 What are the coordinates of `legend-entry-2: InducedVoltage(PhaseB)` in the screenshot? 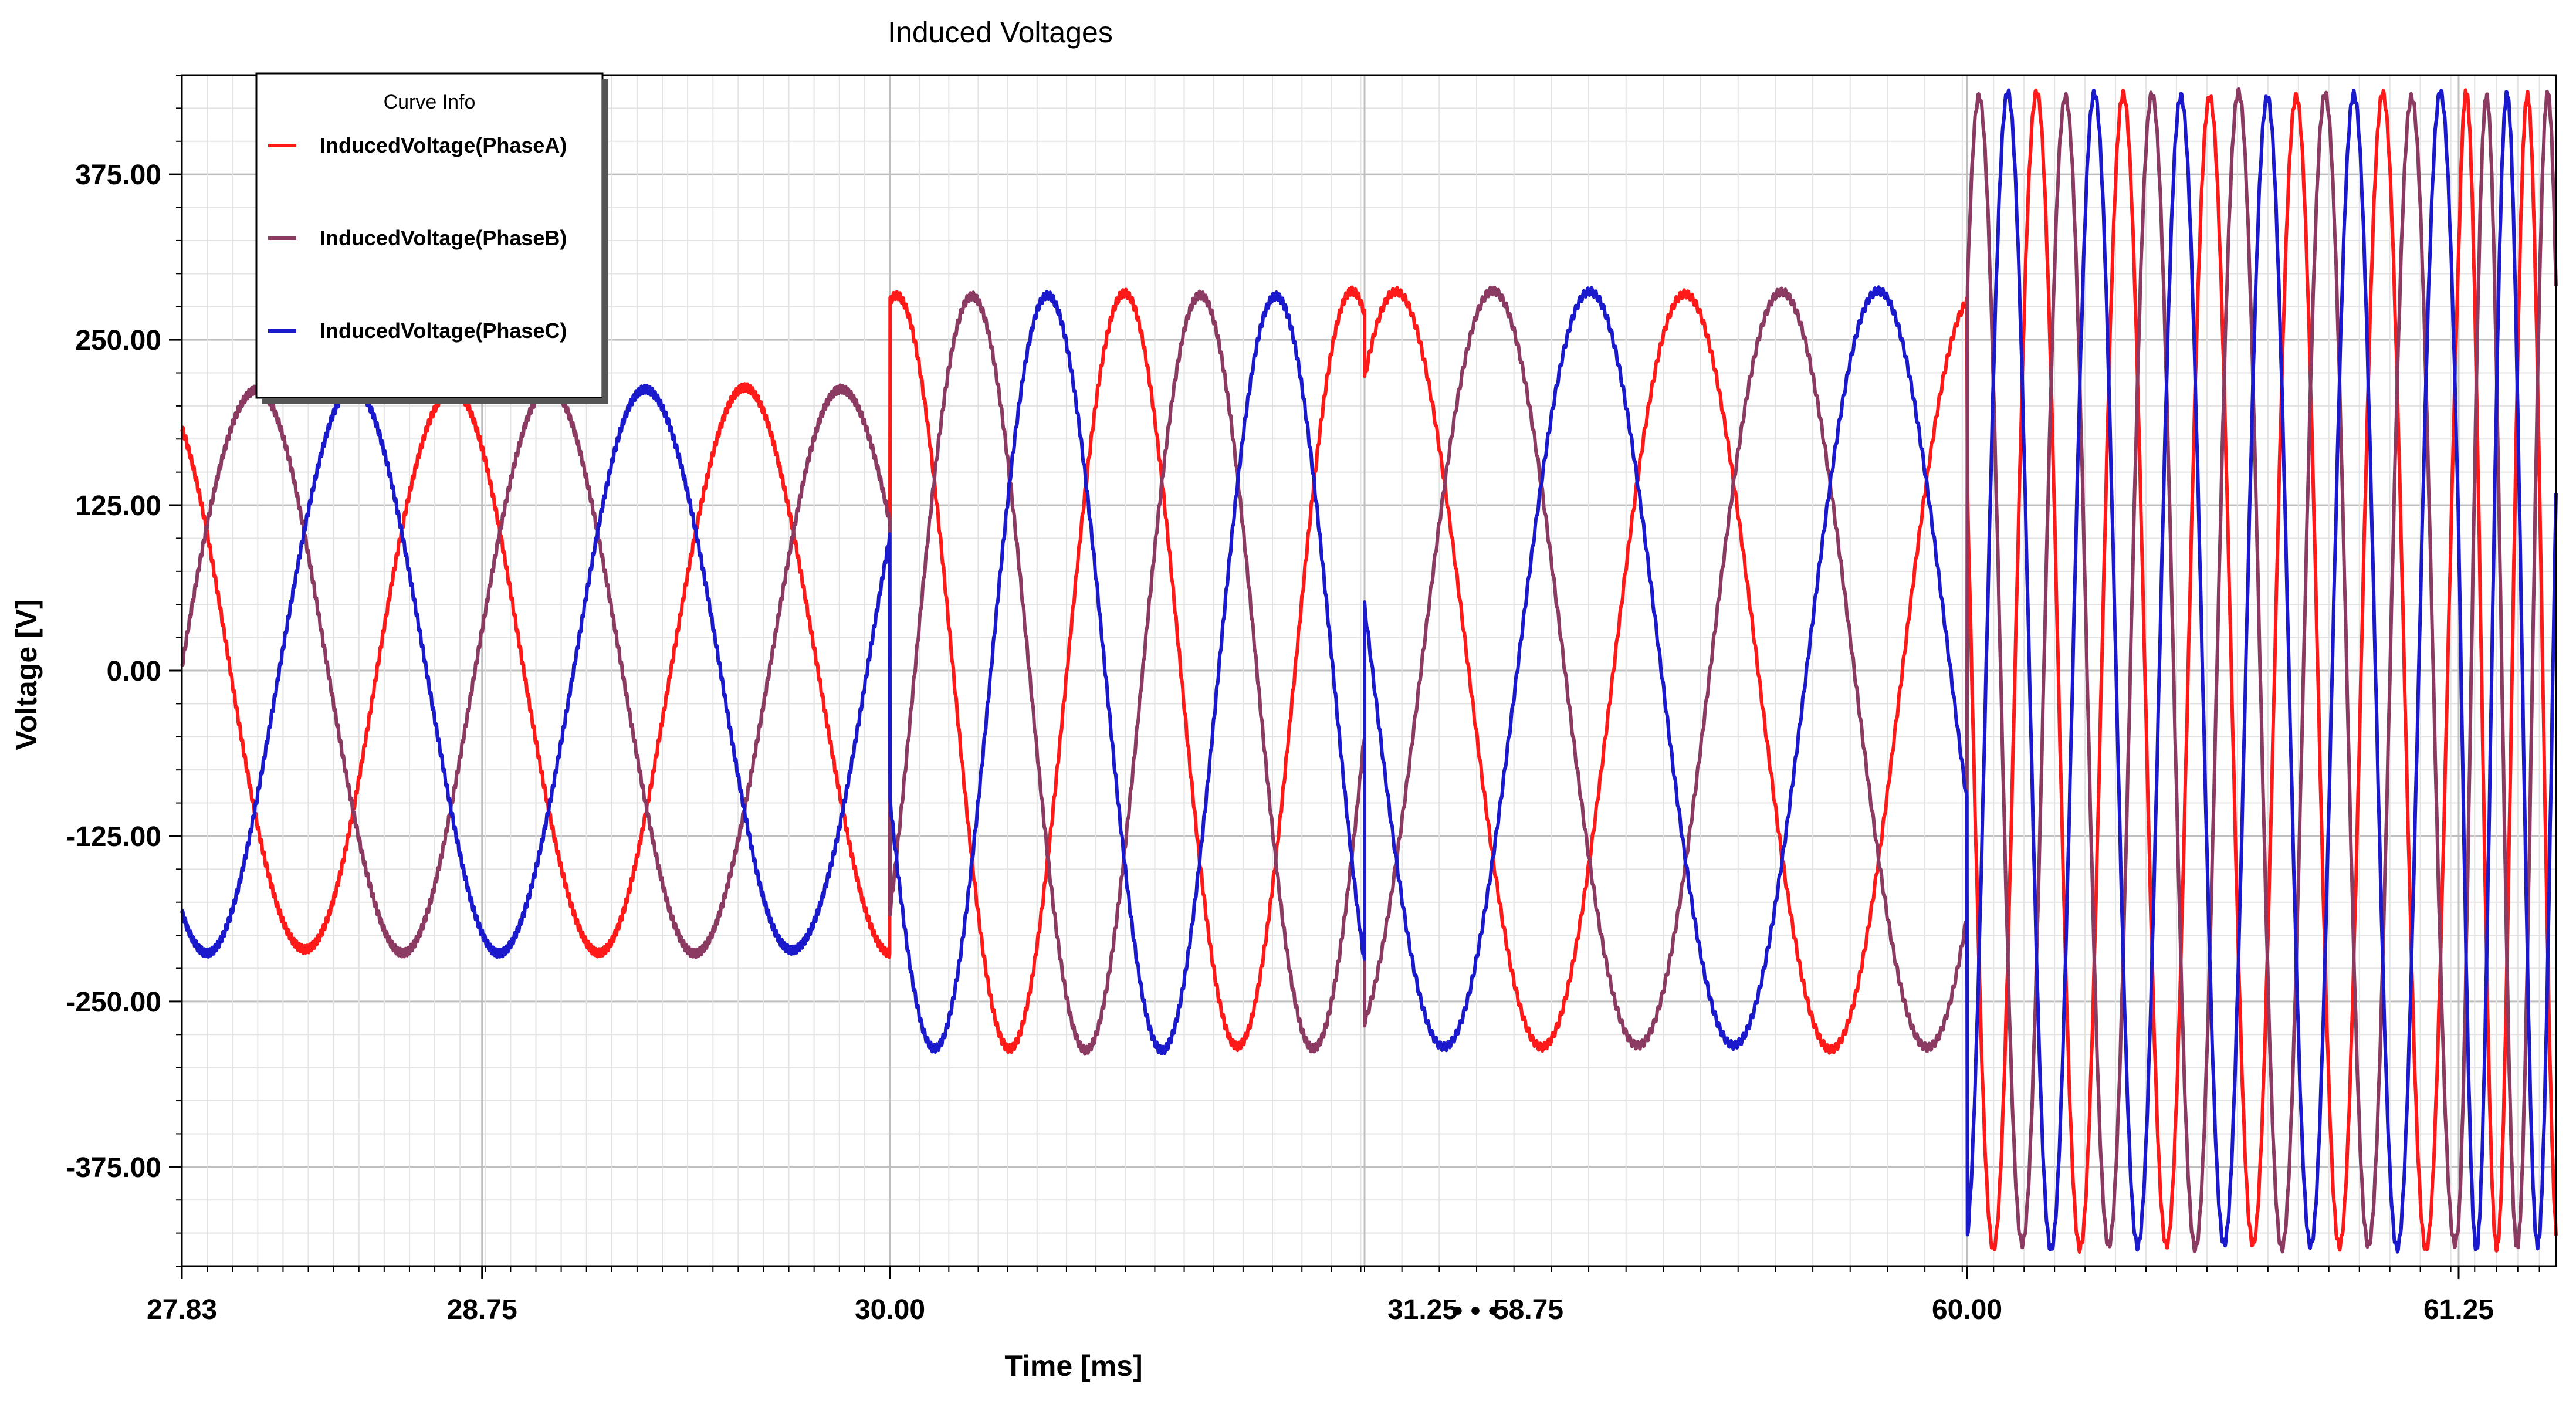 It's located at (443, 238).